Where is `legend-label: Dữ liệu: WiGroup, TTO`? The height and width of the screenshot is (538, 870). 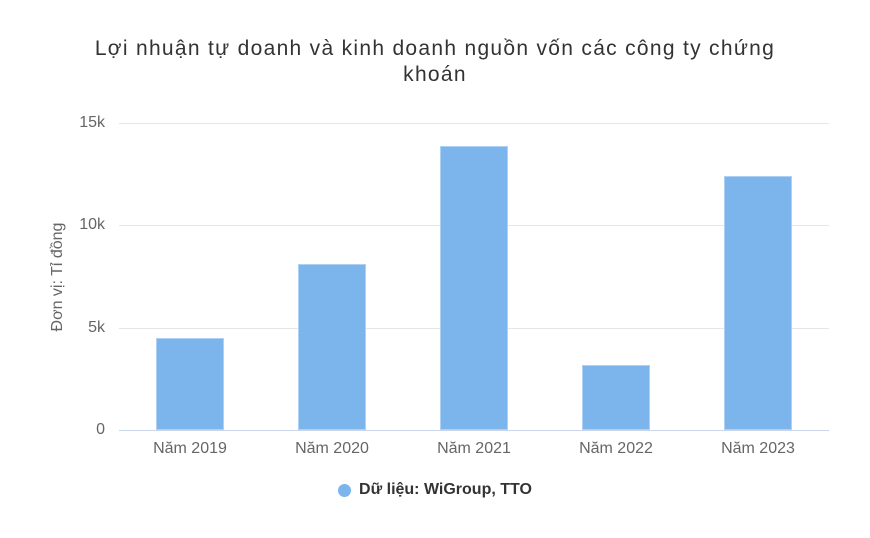 legend-label: Dữ liệu: WiGroup, TTO is located at coordinates (445, 489).